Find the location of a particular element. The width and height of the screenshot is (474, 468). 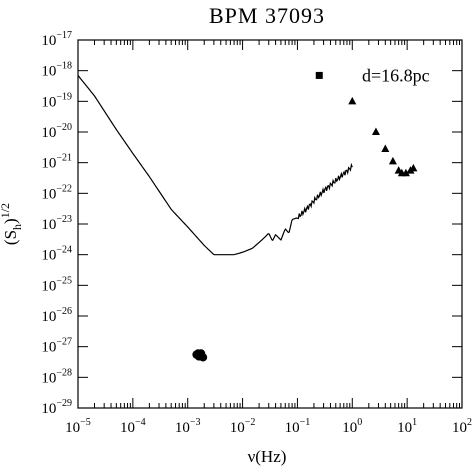

x-tick-label: 10⁻⁵ is located at coordinates (78, 426).